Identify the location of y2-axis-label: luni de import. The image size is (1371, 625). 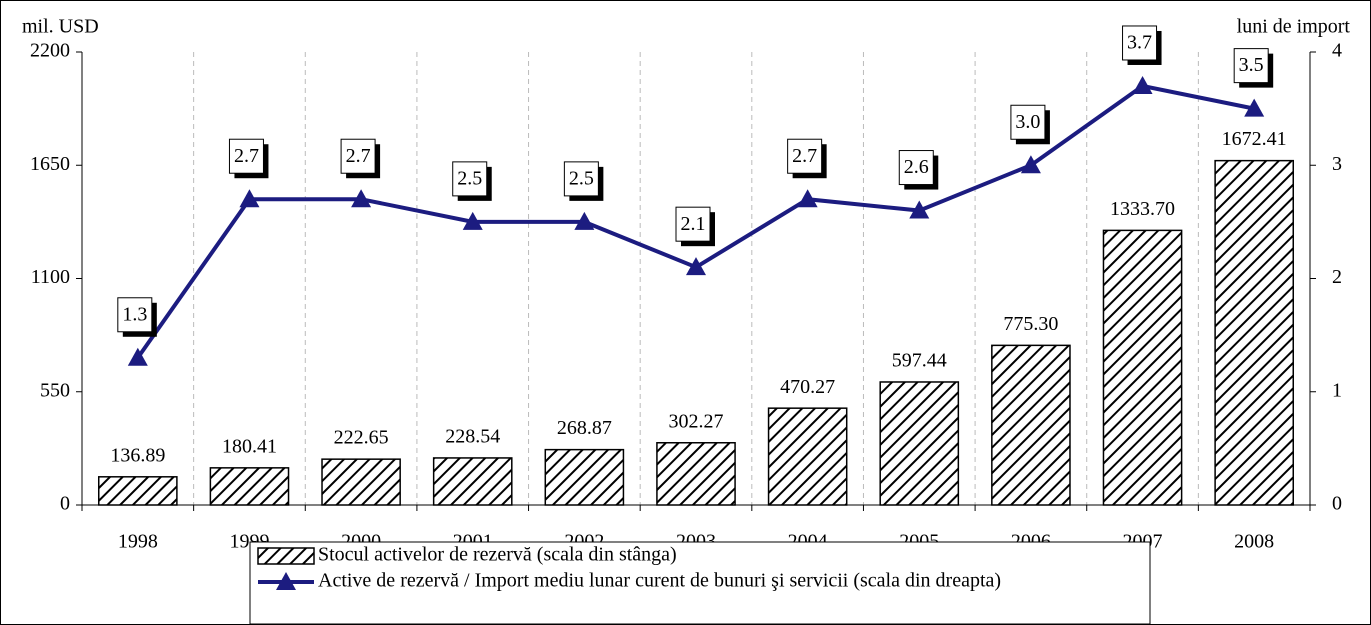
(1294, 27).